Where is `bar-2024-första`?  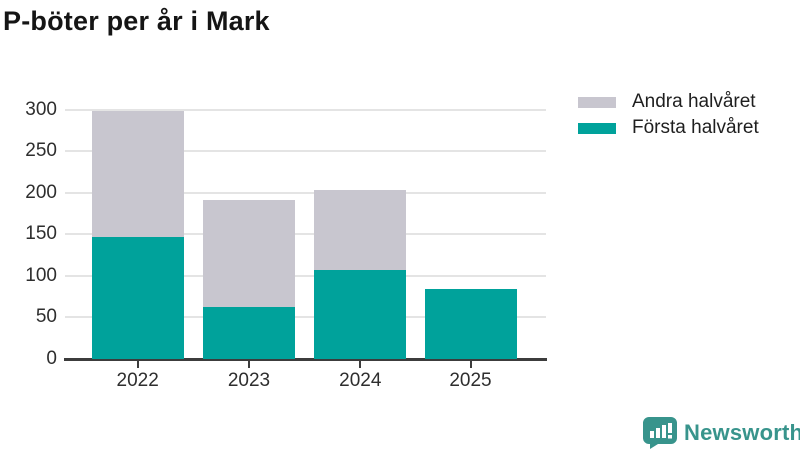
bar-2024-första is located at coordinates (360, 314).